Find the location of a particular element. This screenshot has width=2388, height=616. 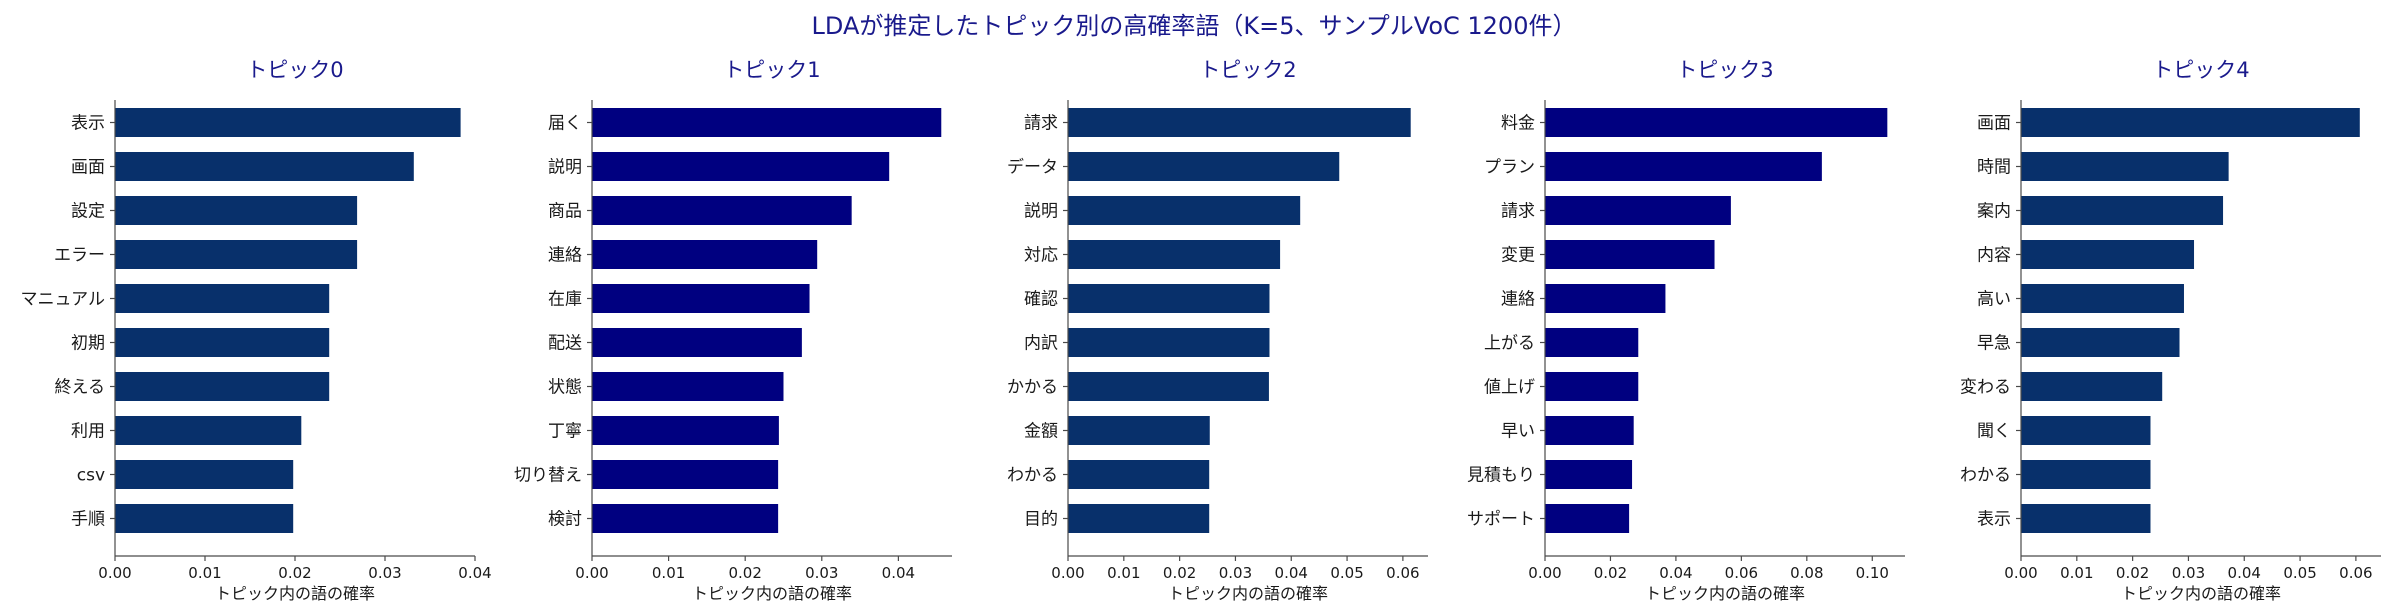

topic3-x-tick-label: 0.04 is located at coordinates (1675, 573).